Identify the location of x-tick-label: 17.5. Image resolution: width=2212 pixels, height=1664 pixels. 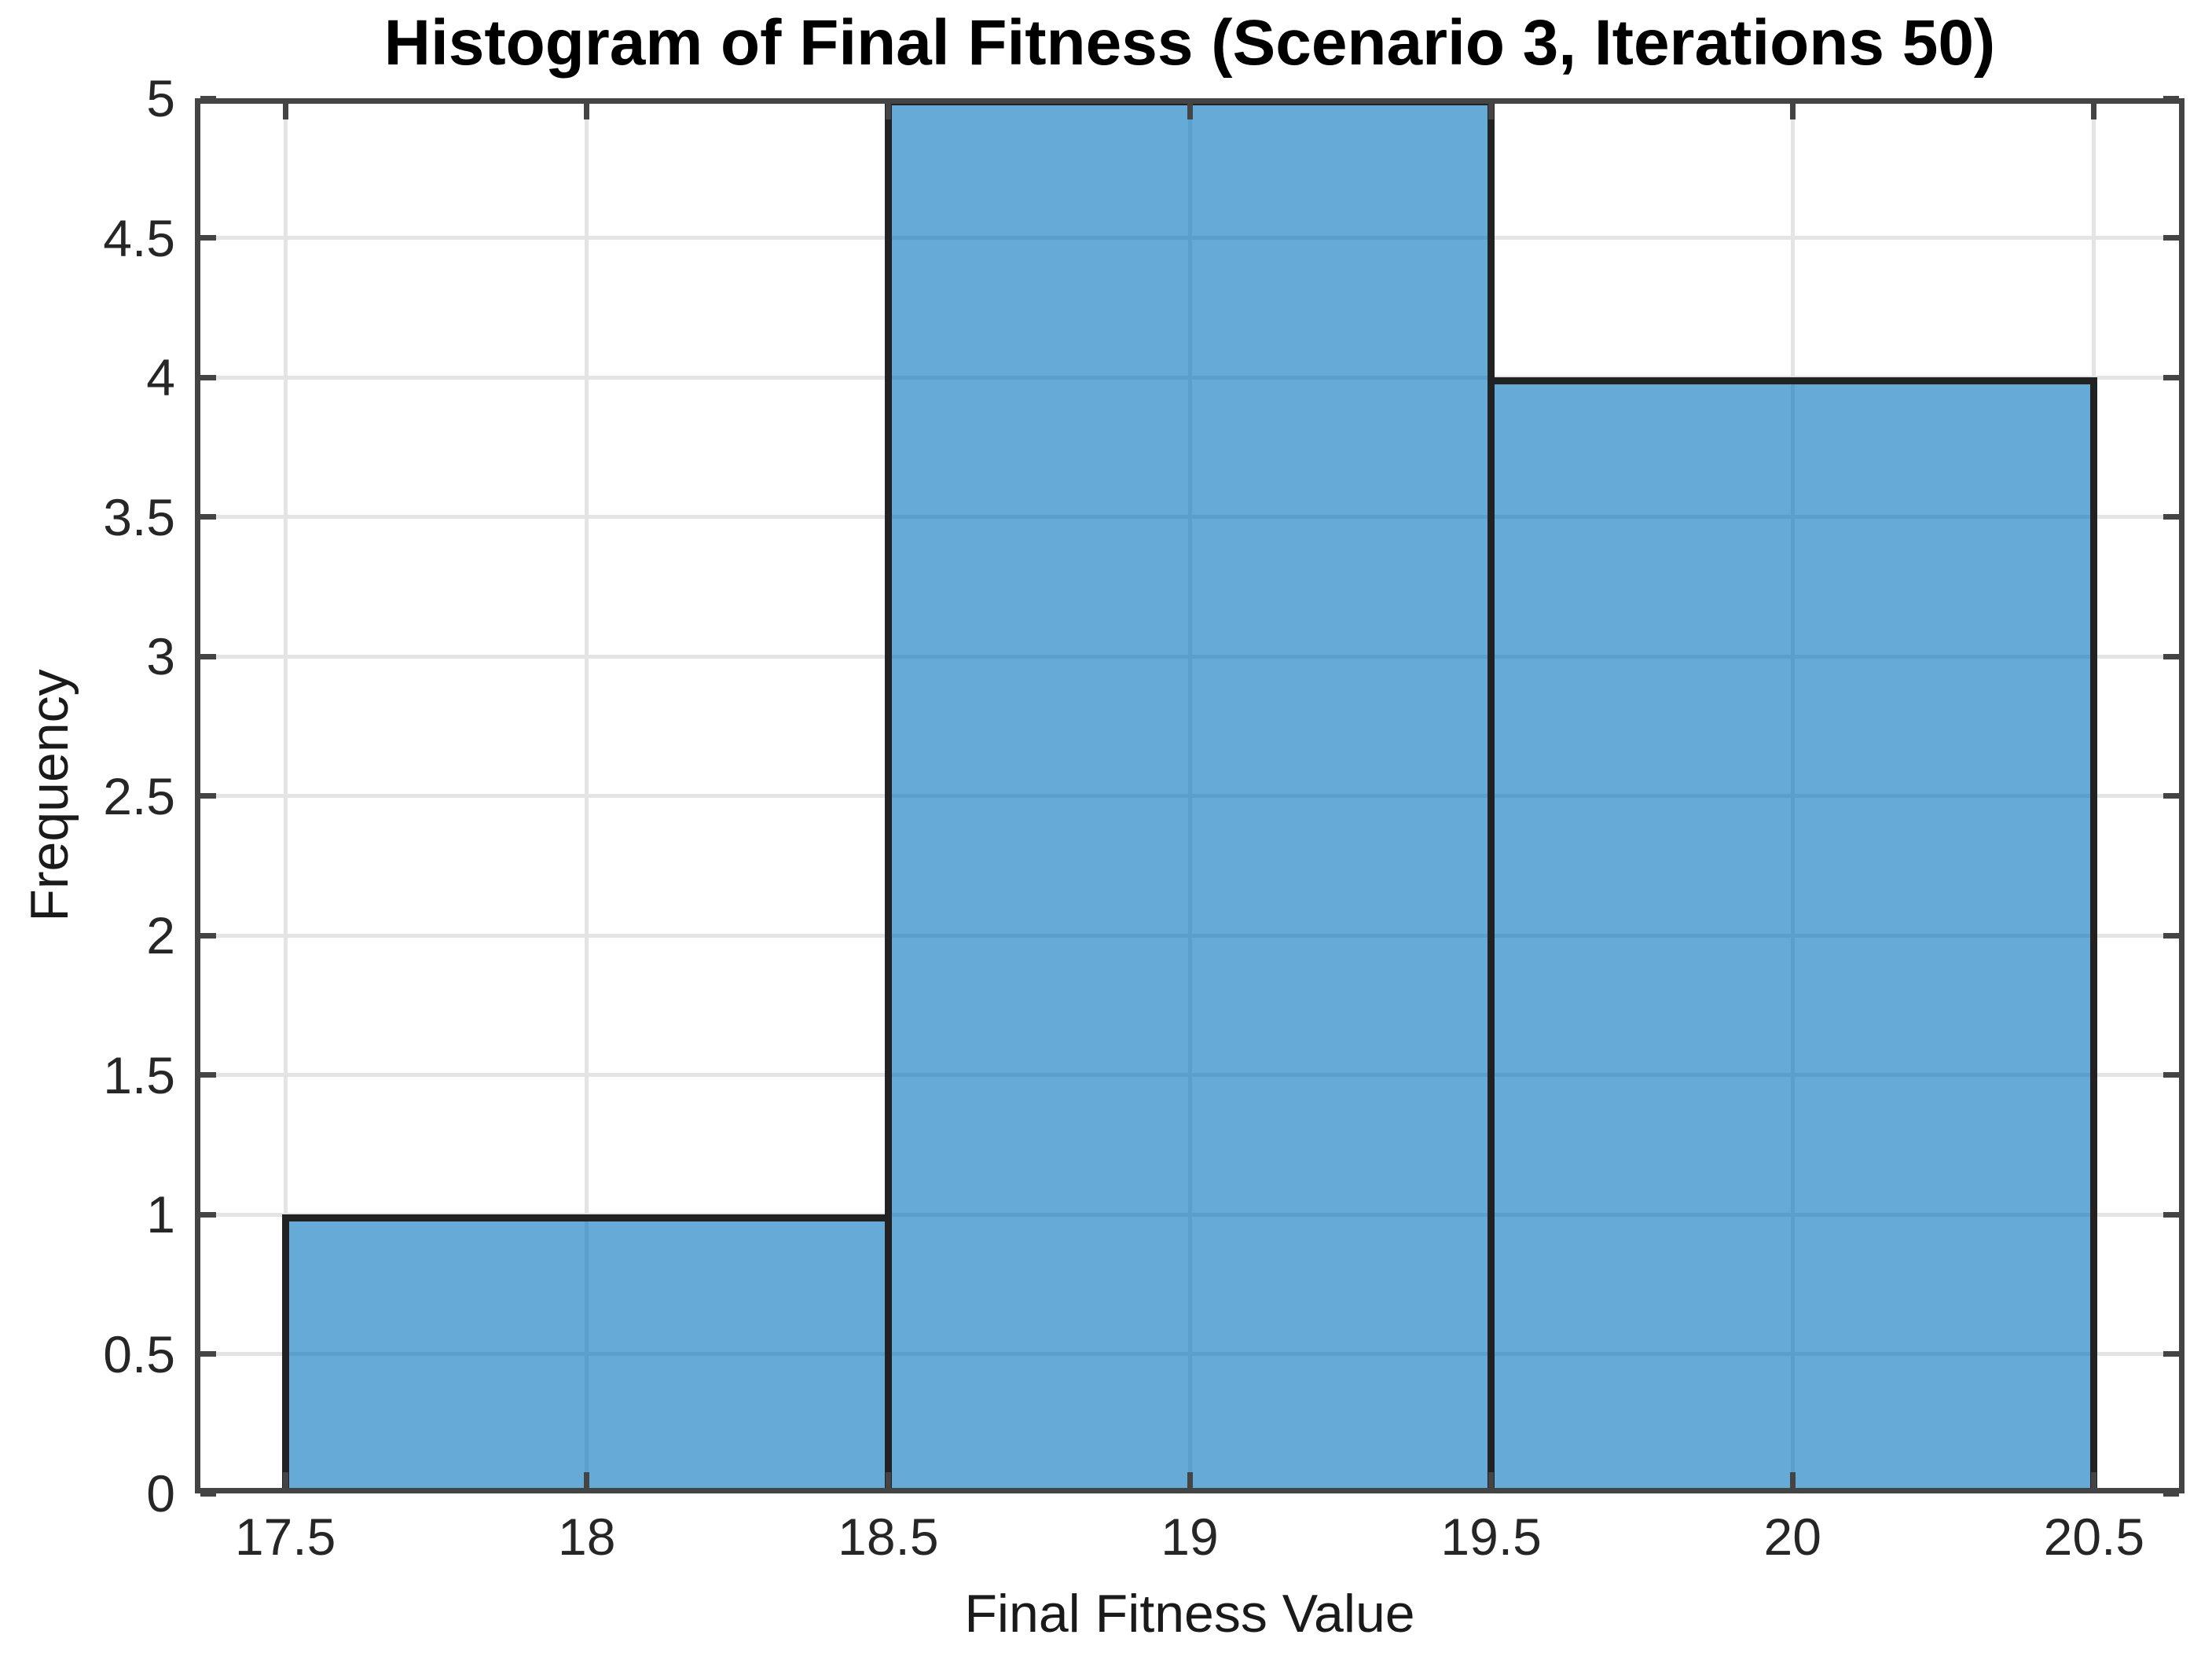
(285, 1537).